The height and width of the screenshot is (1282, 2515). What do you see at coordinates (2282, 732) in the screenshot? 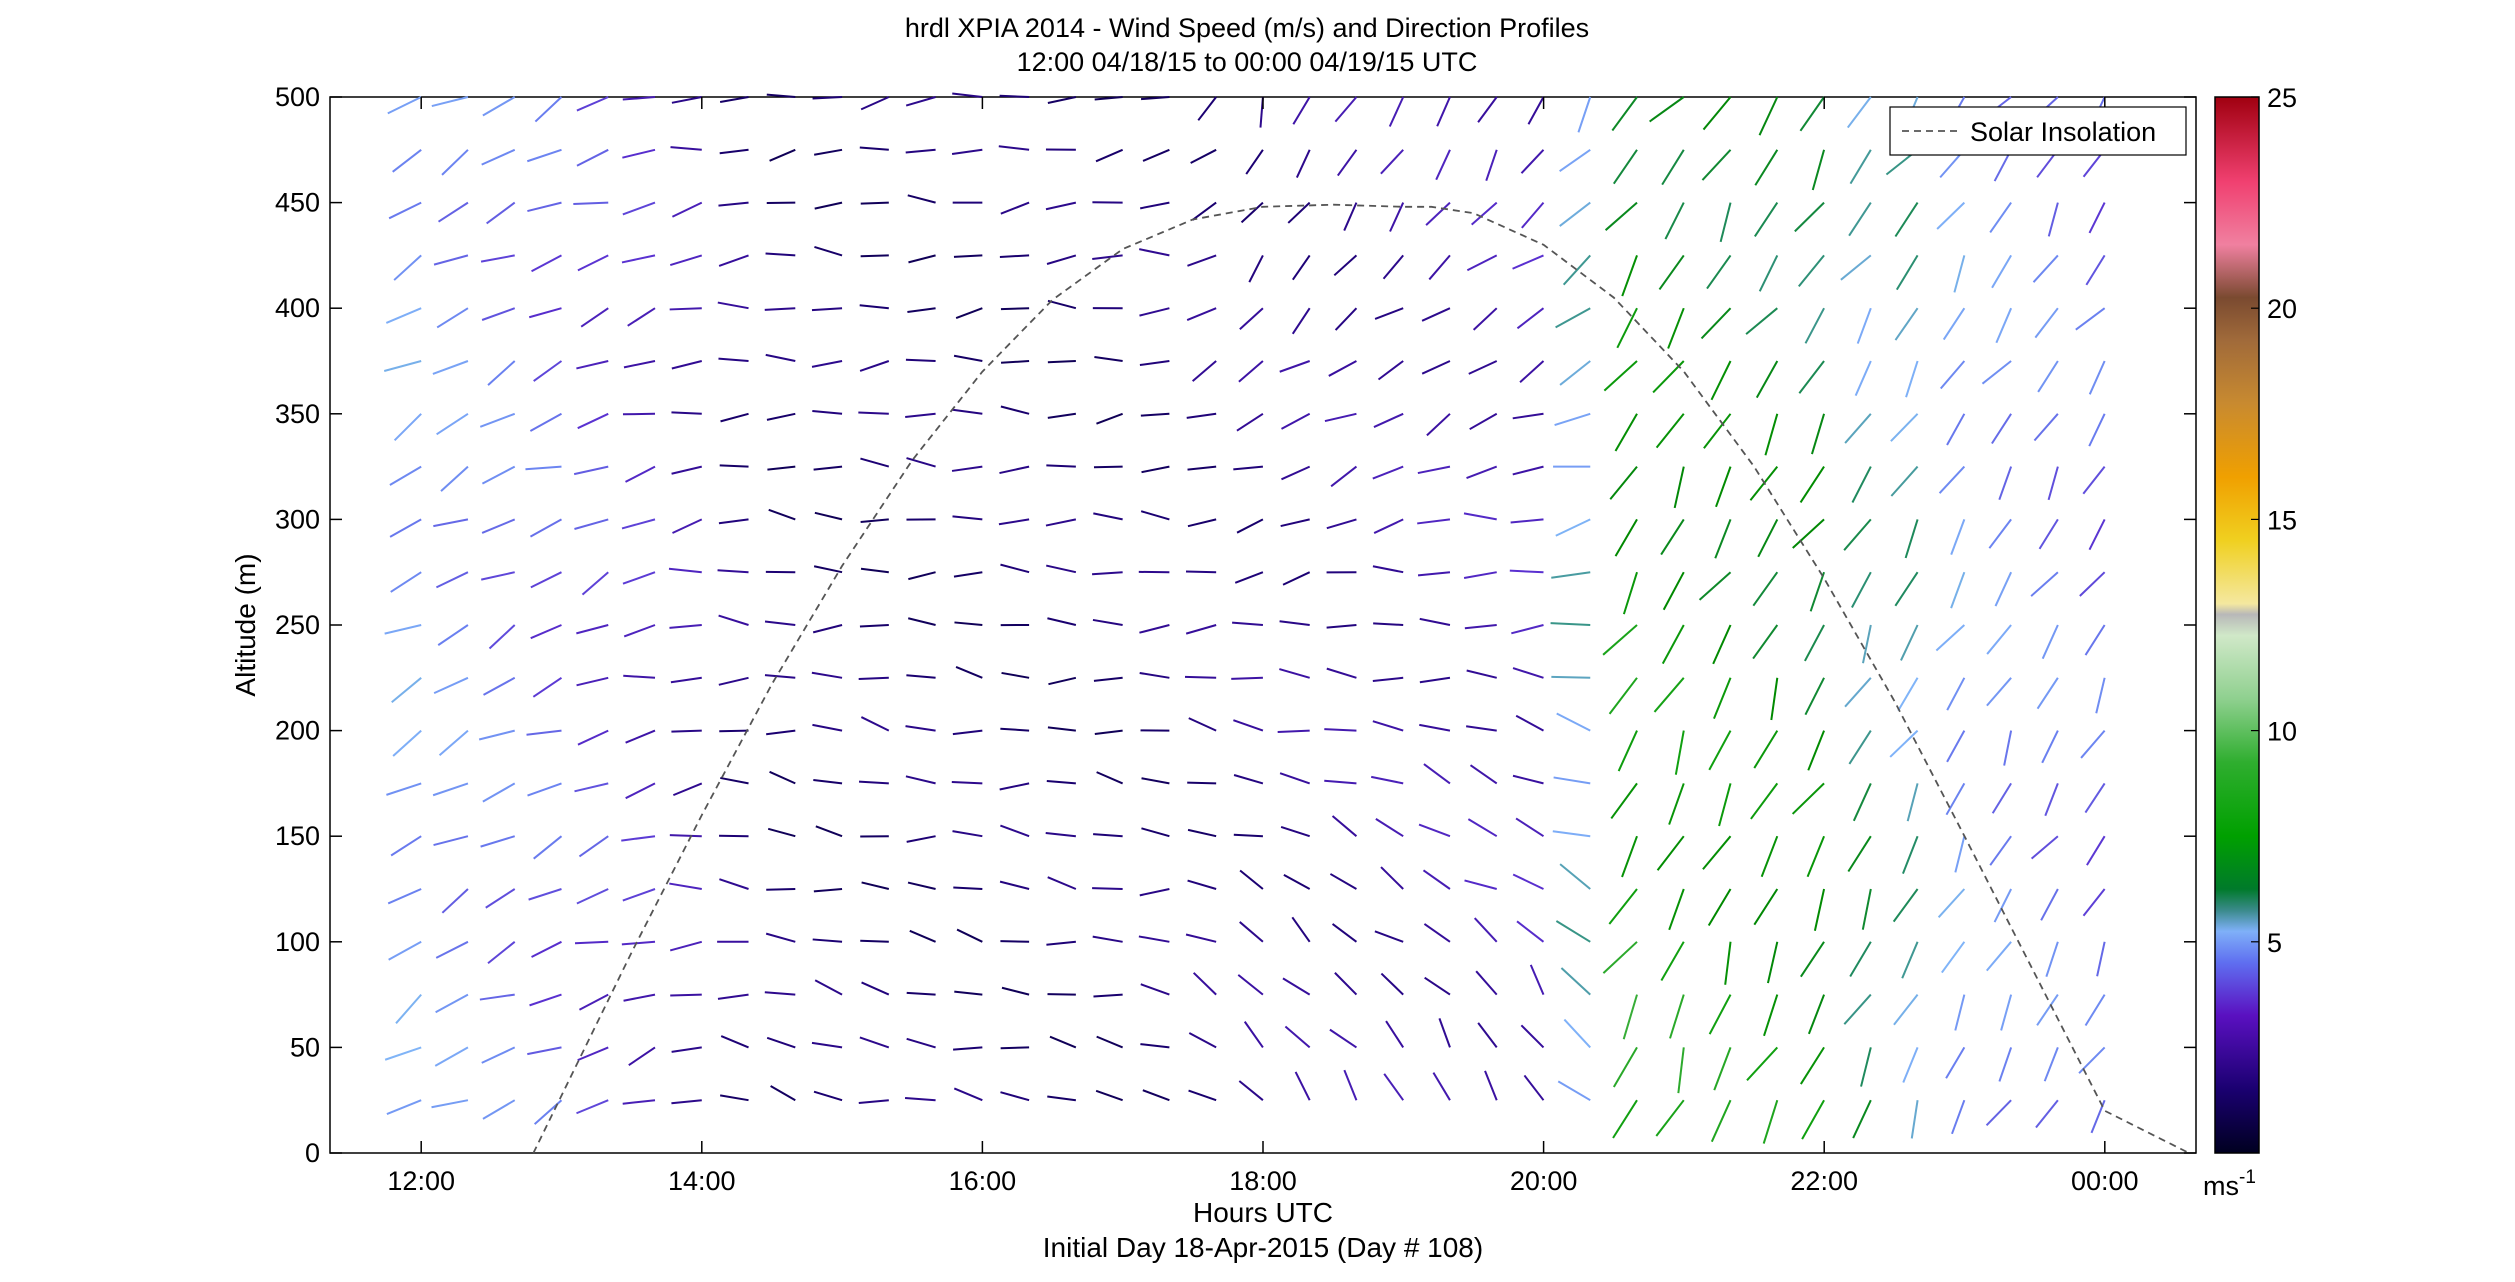
I see `colorbar-tick-label: 10` at bounding box center [2282, 732].